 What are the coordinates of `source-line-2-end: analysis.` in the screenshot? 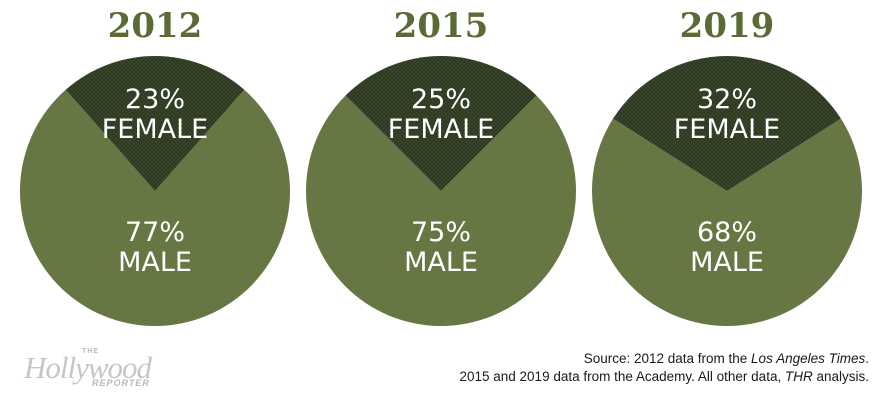 It's located at (840, 376).